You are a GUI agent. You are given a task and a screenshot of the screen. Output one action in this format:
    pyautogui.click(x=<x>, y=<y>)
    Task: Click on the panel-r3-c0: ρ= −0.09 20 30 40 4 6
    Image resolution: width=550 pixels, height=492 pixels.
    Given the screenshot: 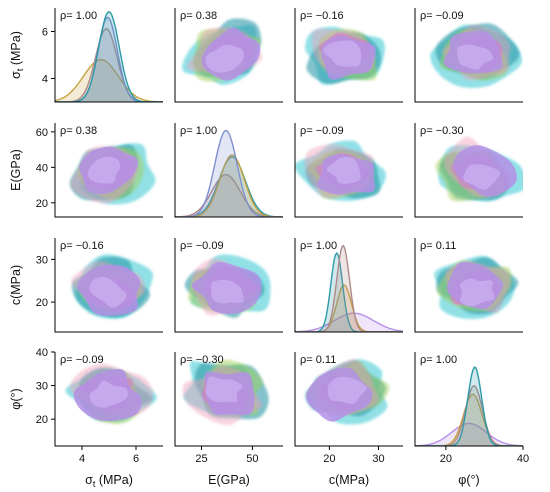 What is the action you would take?
    pyautogui.click(x=99, y=406)
    